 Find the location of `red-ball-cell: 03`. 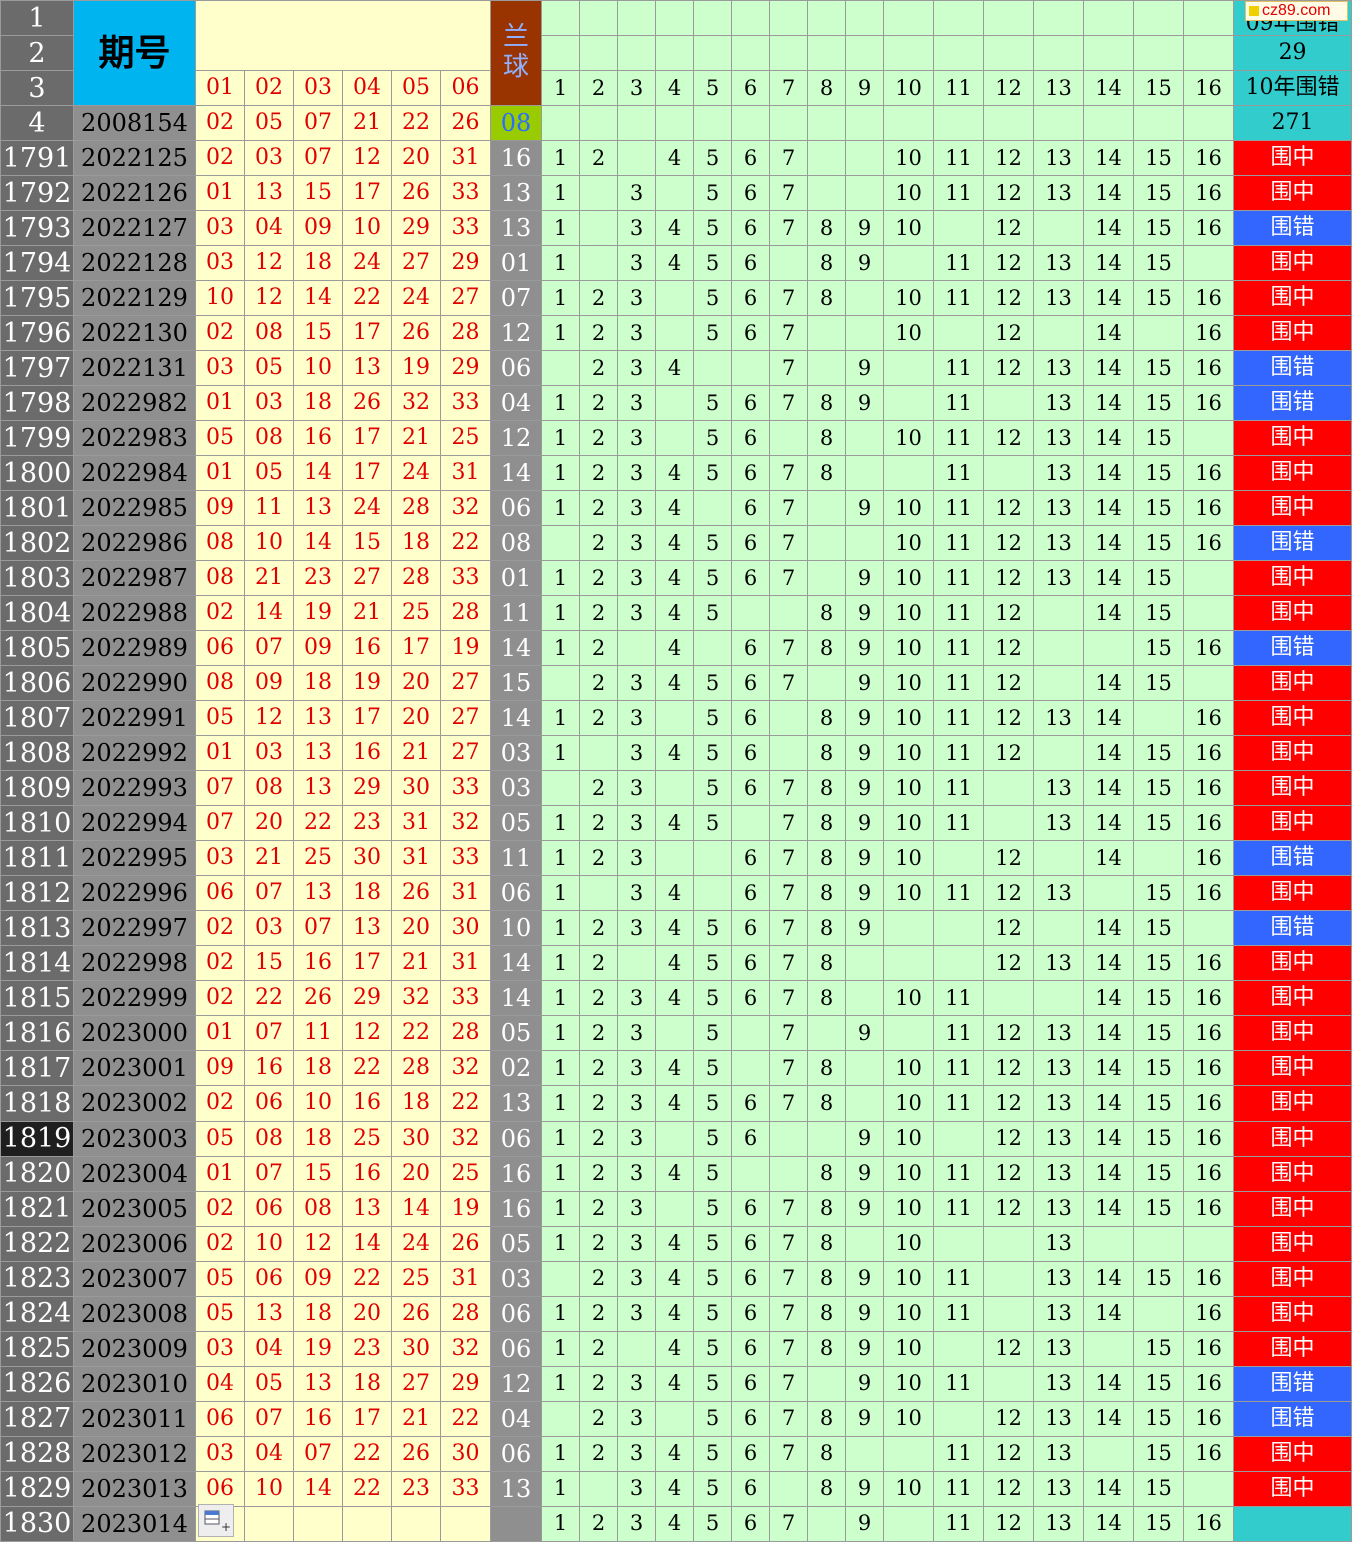

red-ball-cell: 03 is located at coordinates (220, 1453).